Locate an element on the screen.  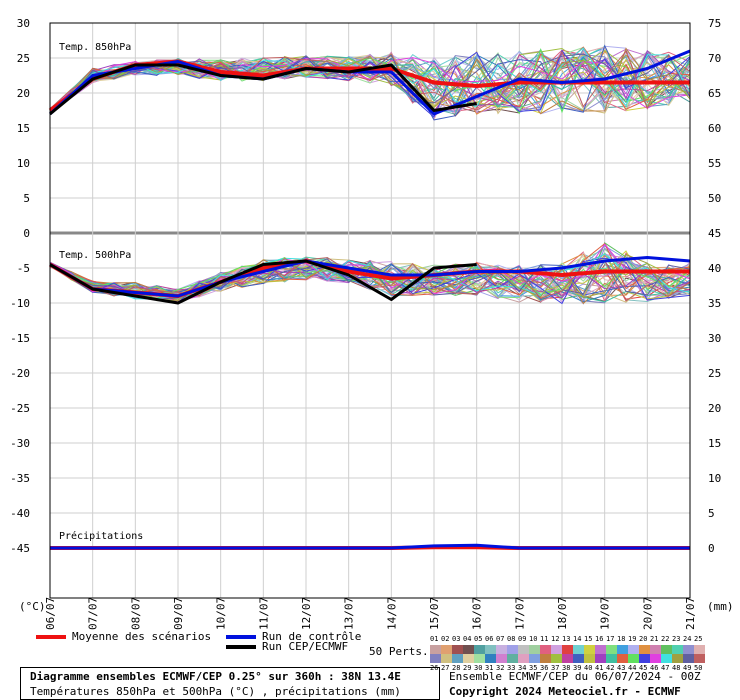
right-tick-label: 20 is located at coordinates (714, 408).